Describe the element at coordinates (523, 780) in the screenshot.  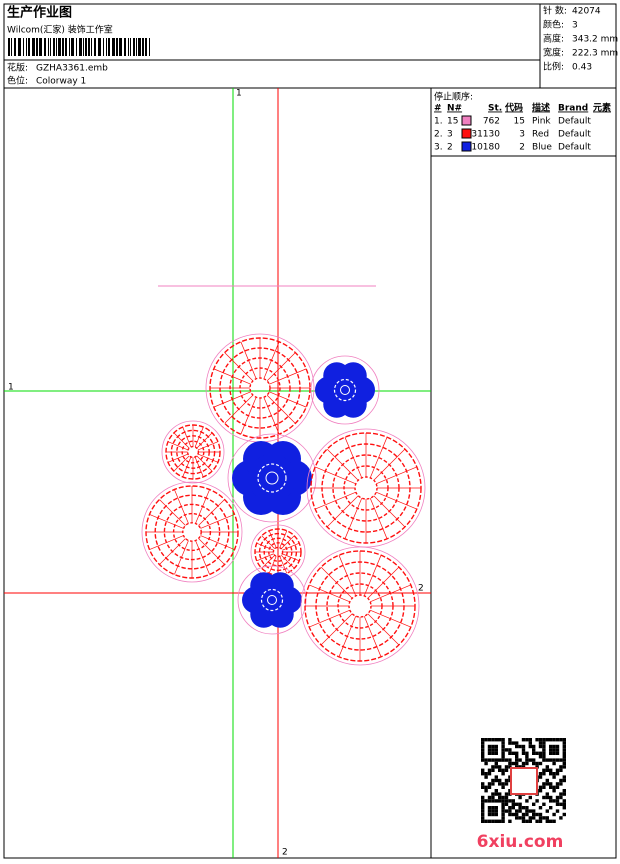
I see `qr-code` at that location.